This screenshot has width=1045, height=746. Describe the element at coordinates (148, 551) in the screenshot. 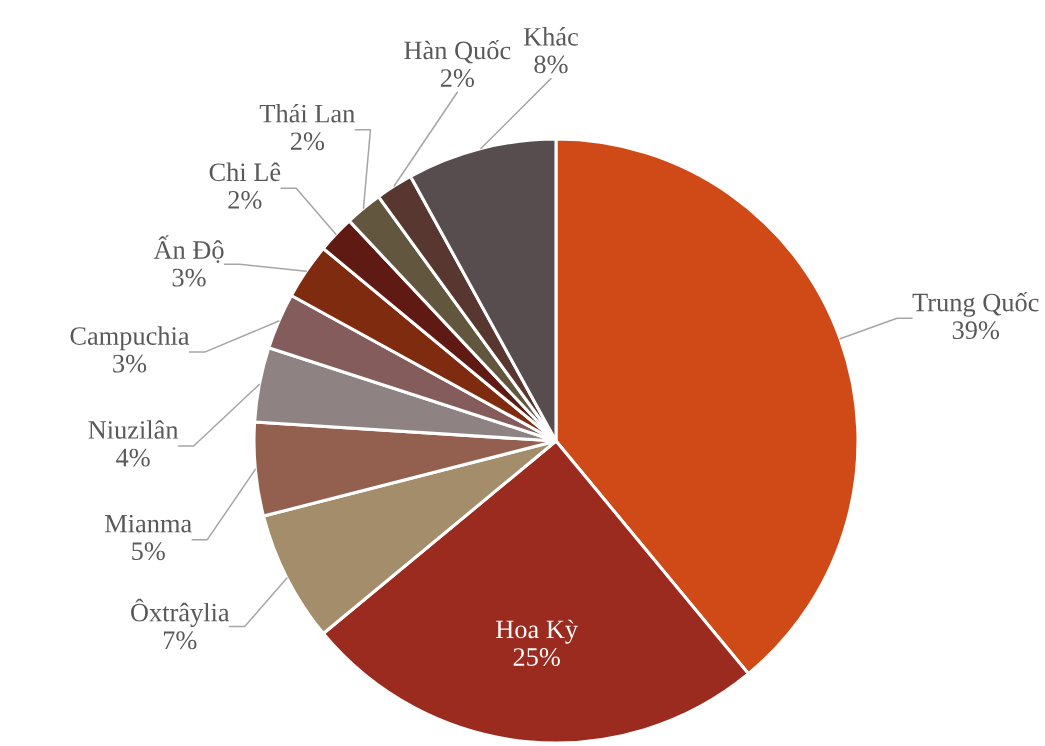

I see `data-label: 5%` at that location.